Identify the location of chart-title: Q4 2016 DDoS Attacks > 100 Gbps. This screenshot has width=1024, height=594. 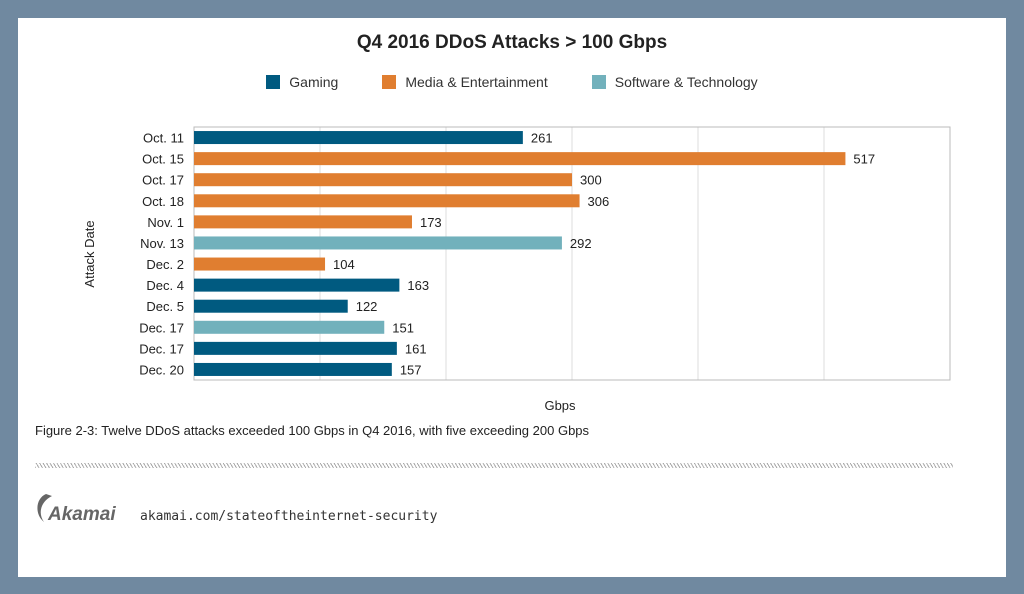
(512, 42).